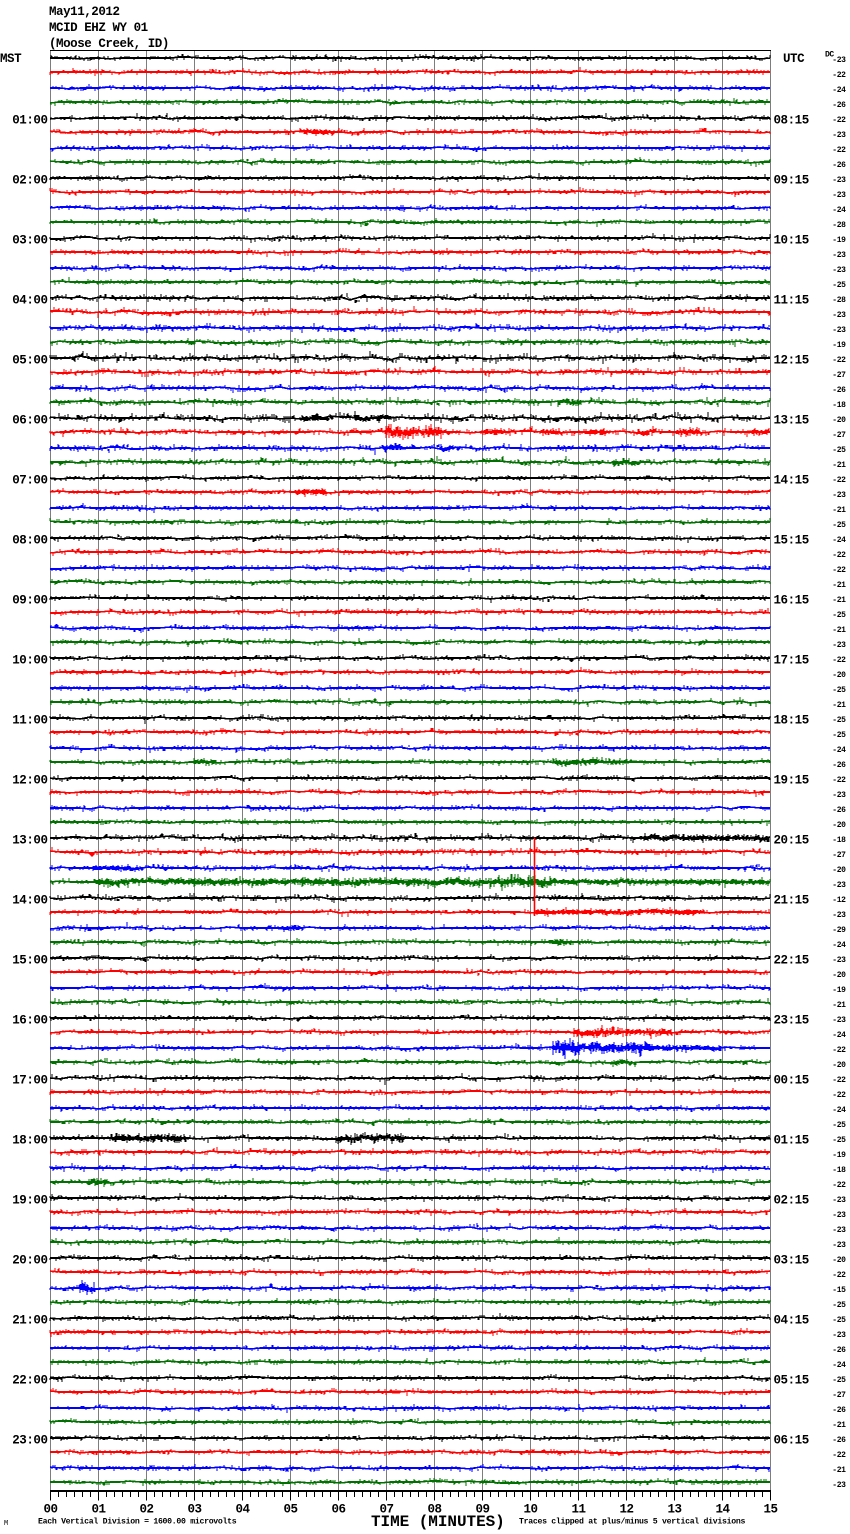  Describe the element at coordinates (6, 1524) in the screenshot. I see `svg-text: M` at that location.